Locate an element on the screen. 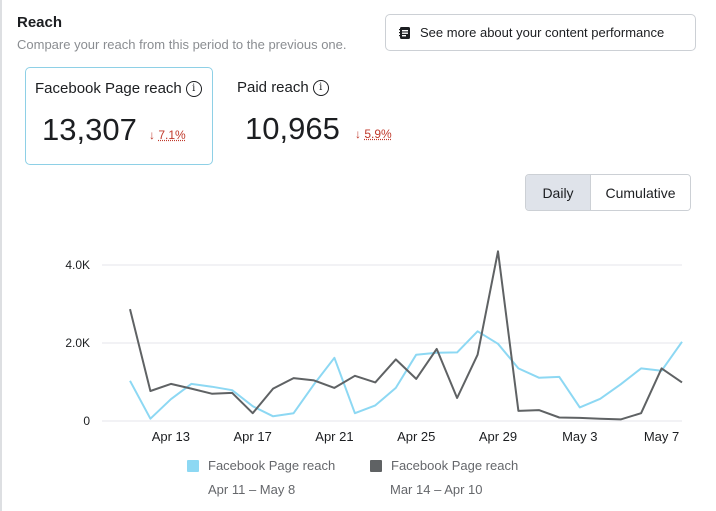 The width and height of the screenshot is (716, 511). metric-change-percent: 7.1% is located at coordinates (172, 135).